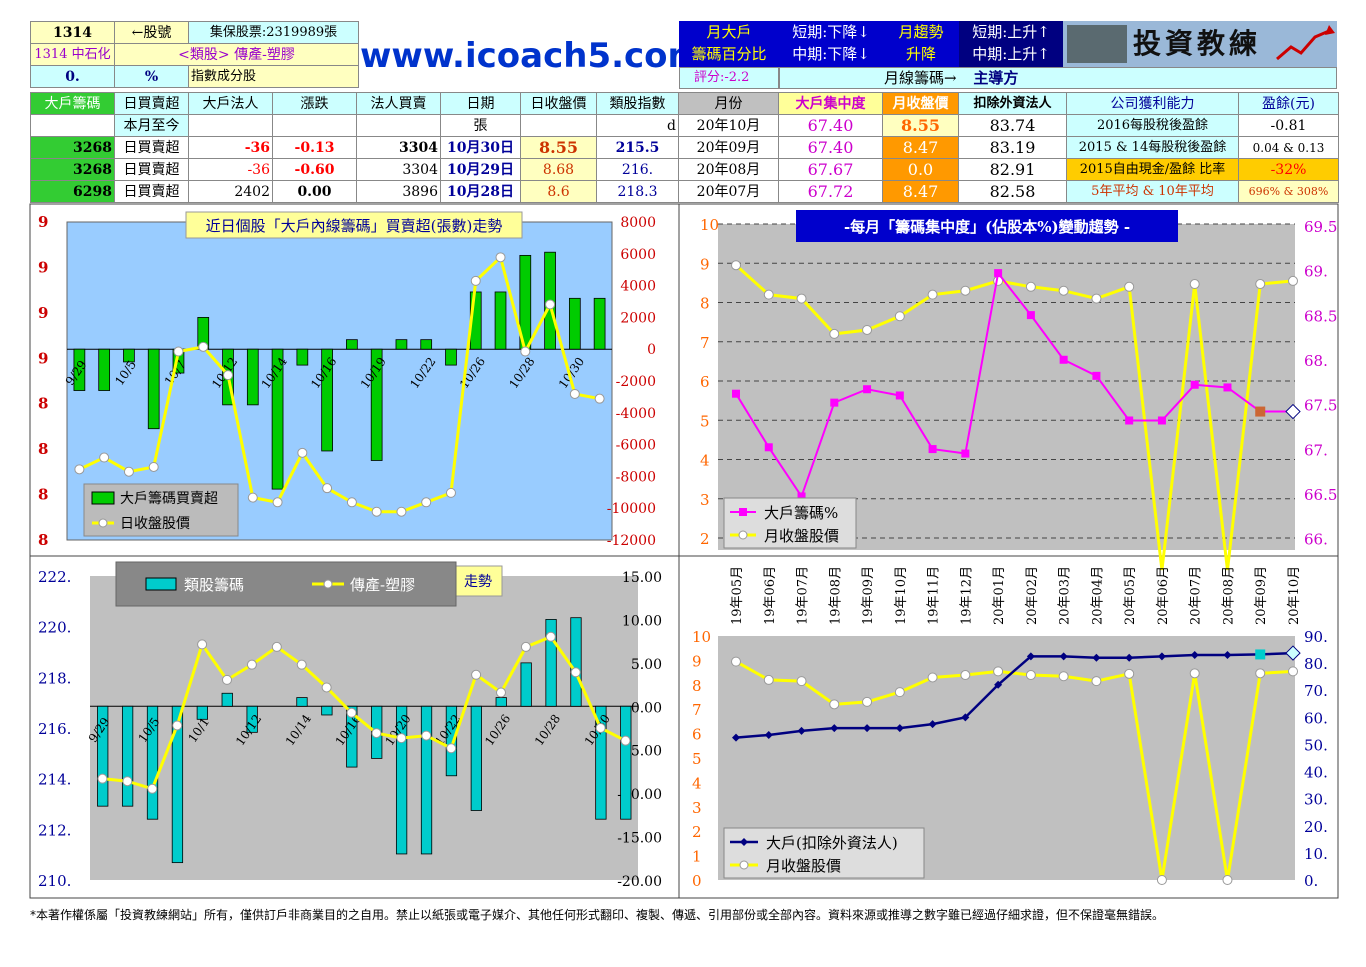  What do you see at coordinates (705, 343) in the screenshot?
I see `left-tick: 7` at bounding box center [705, 343].